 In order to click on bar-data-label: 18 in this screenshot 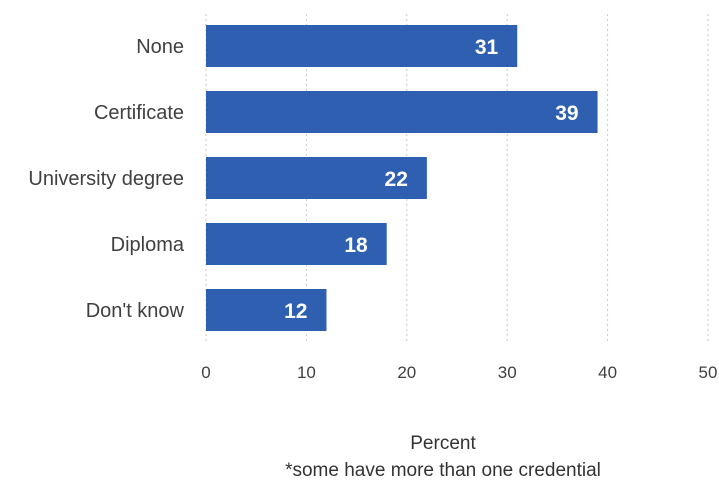, I will do `click(356, 245)`.